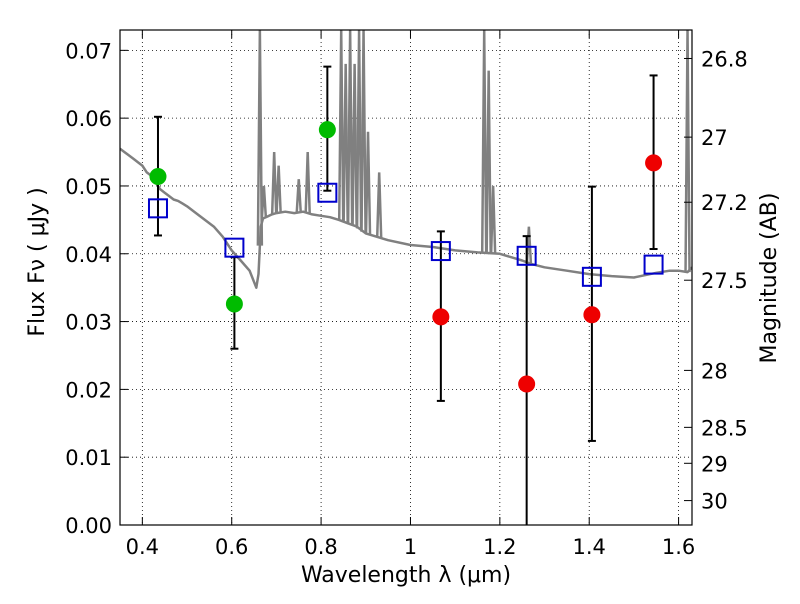  Describe the element at coordinates (37, 261) in the screenshot. I see `y-axis-label: Flux Fν ( μJy )` at that location.